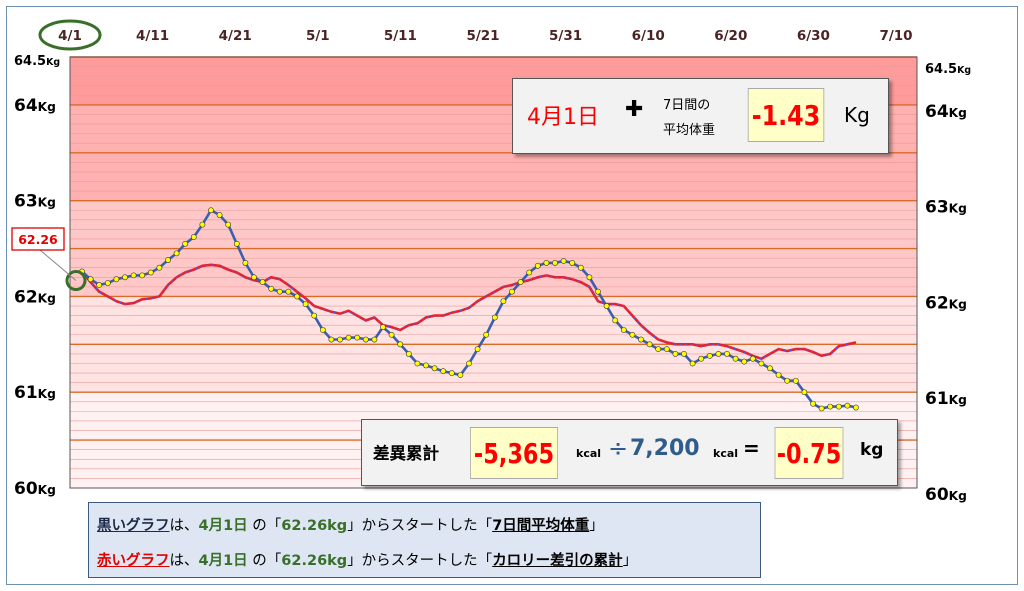 This screenshot has width=1024, height=591. What do you see at coordinates (700, 116) in the screenshot?
I see `top-info-box: 4月1日 ✚ 7日間の 平均体重 -1.43 Kg` at bounding box center [700, 116].